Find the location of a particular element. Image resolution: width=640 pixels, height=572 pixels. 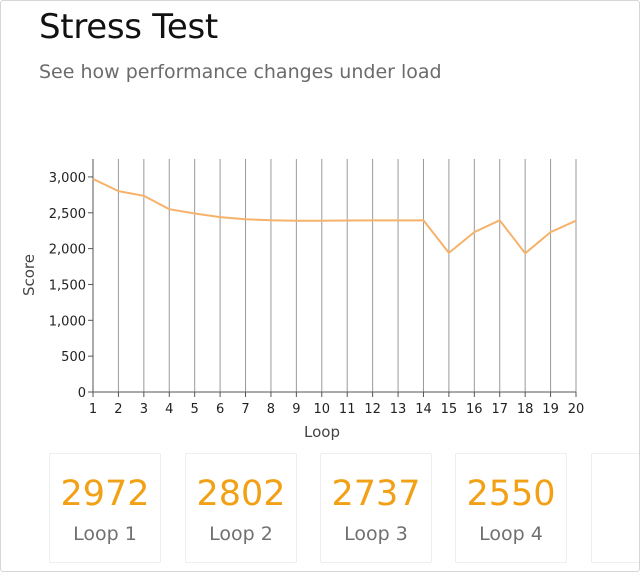

page-subtitle: See how performance changes under load is located at coordinates (240, 72).